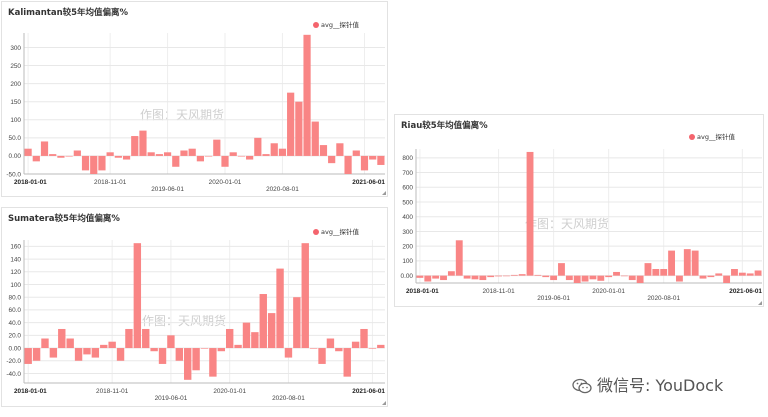  What do you see at coordinates (316, 232) in the screenshot?
I see `legend-dot-icon` at bounding box center [316, 232].